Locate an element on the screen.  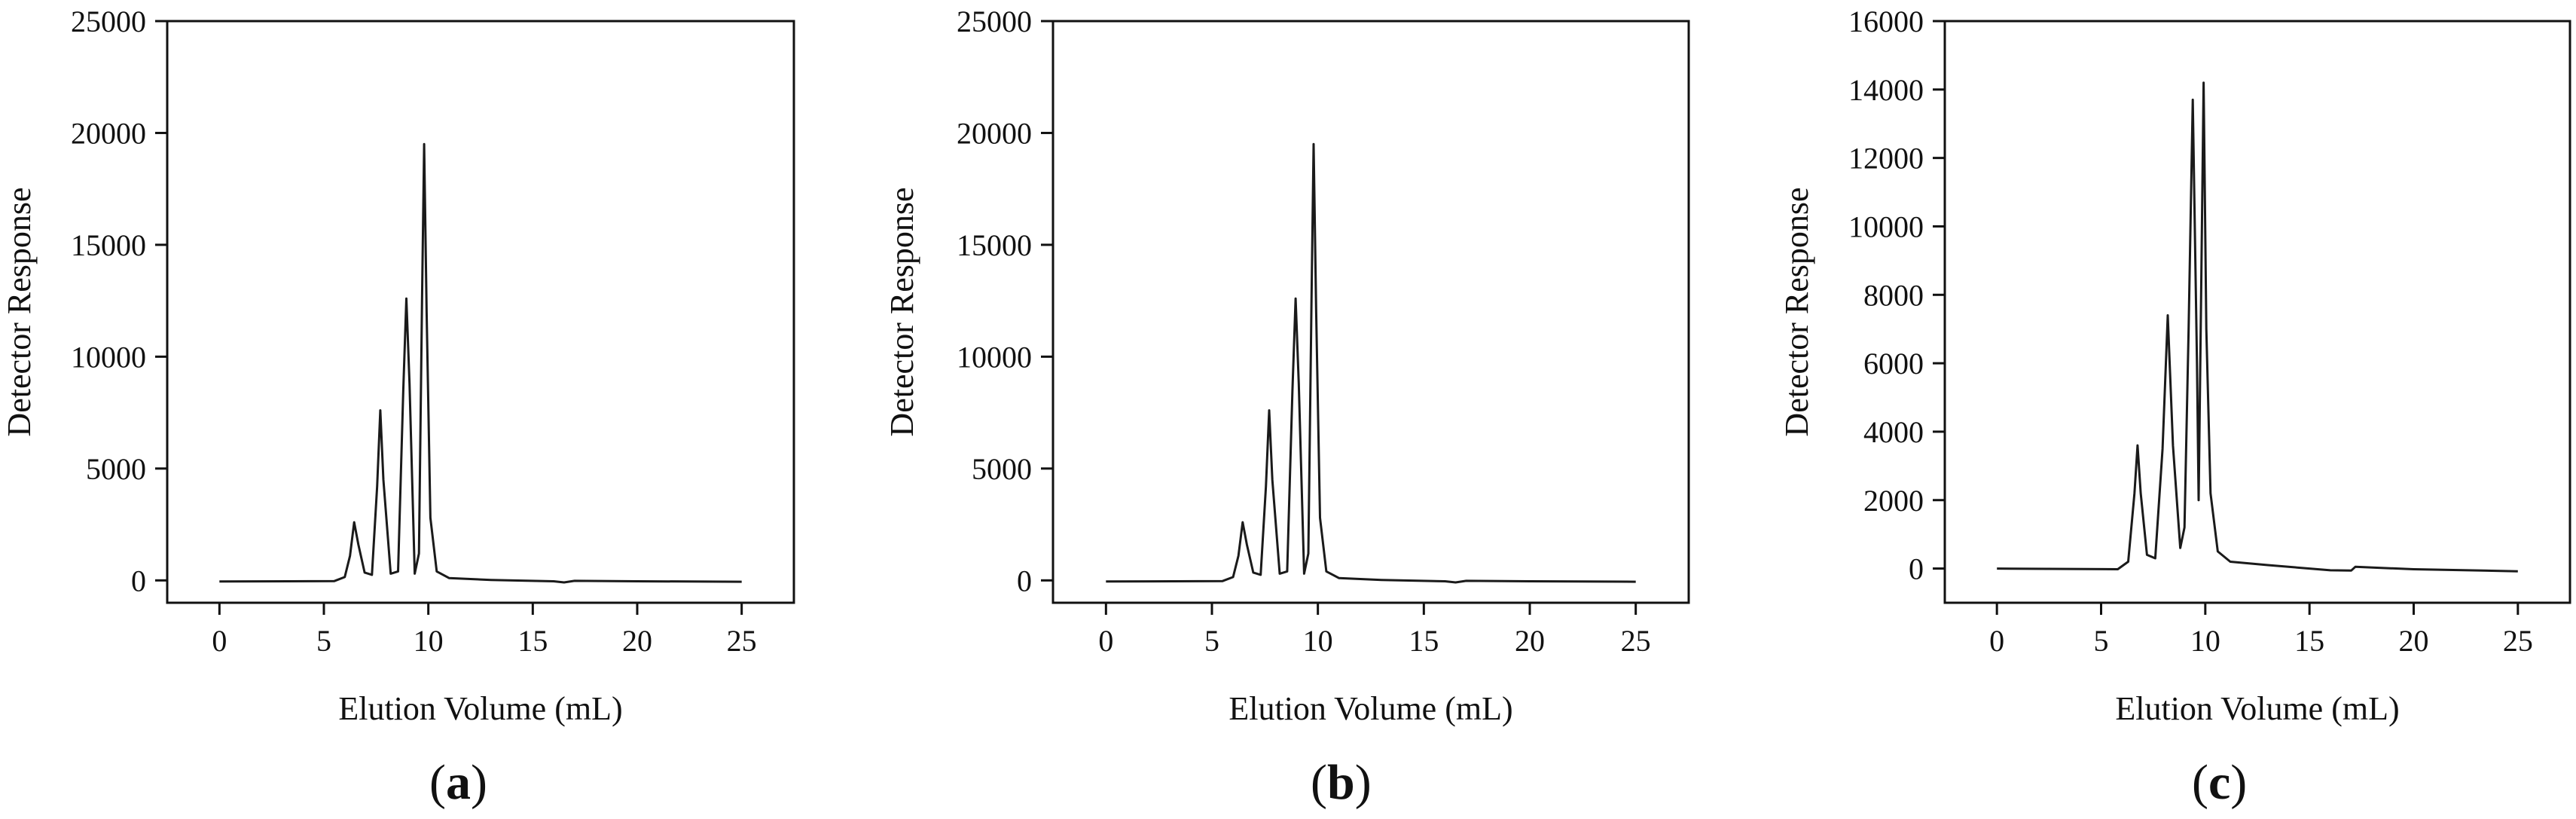
y-tick-label-a-5000: 5000 is located at coordinates (116, 469).